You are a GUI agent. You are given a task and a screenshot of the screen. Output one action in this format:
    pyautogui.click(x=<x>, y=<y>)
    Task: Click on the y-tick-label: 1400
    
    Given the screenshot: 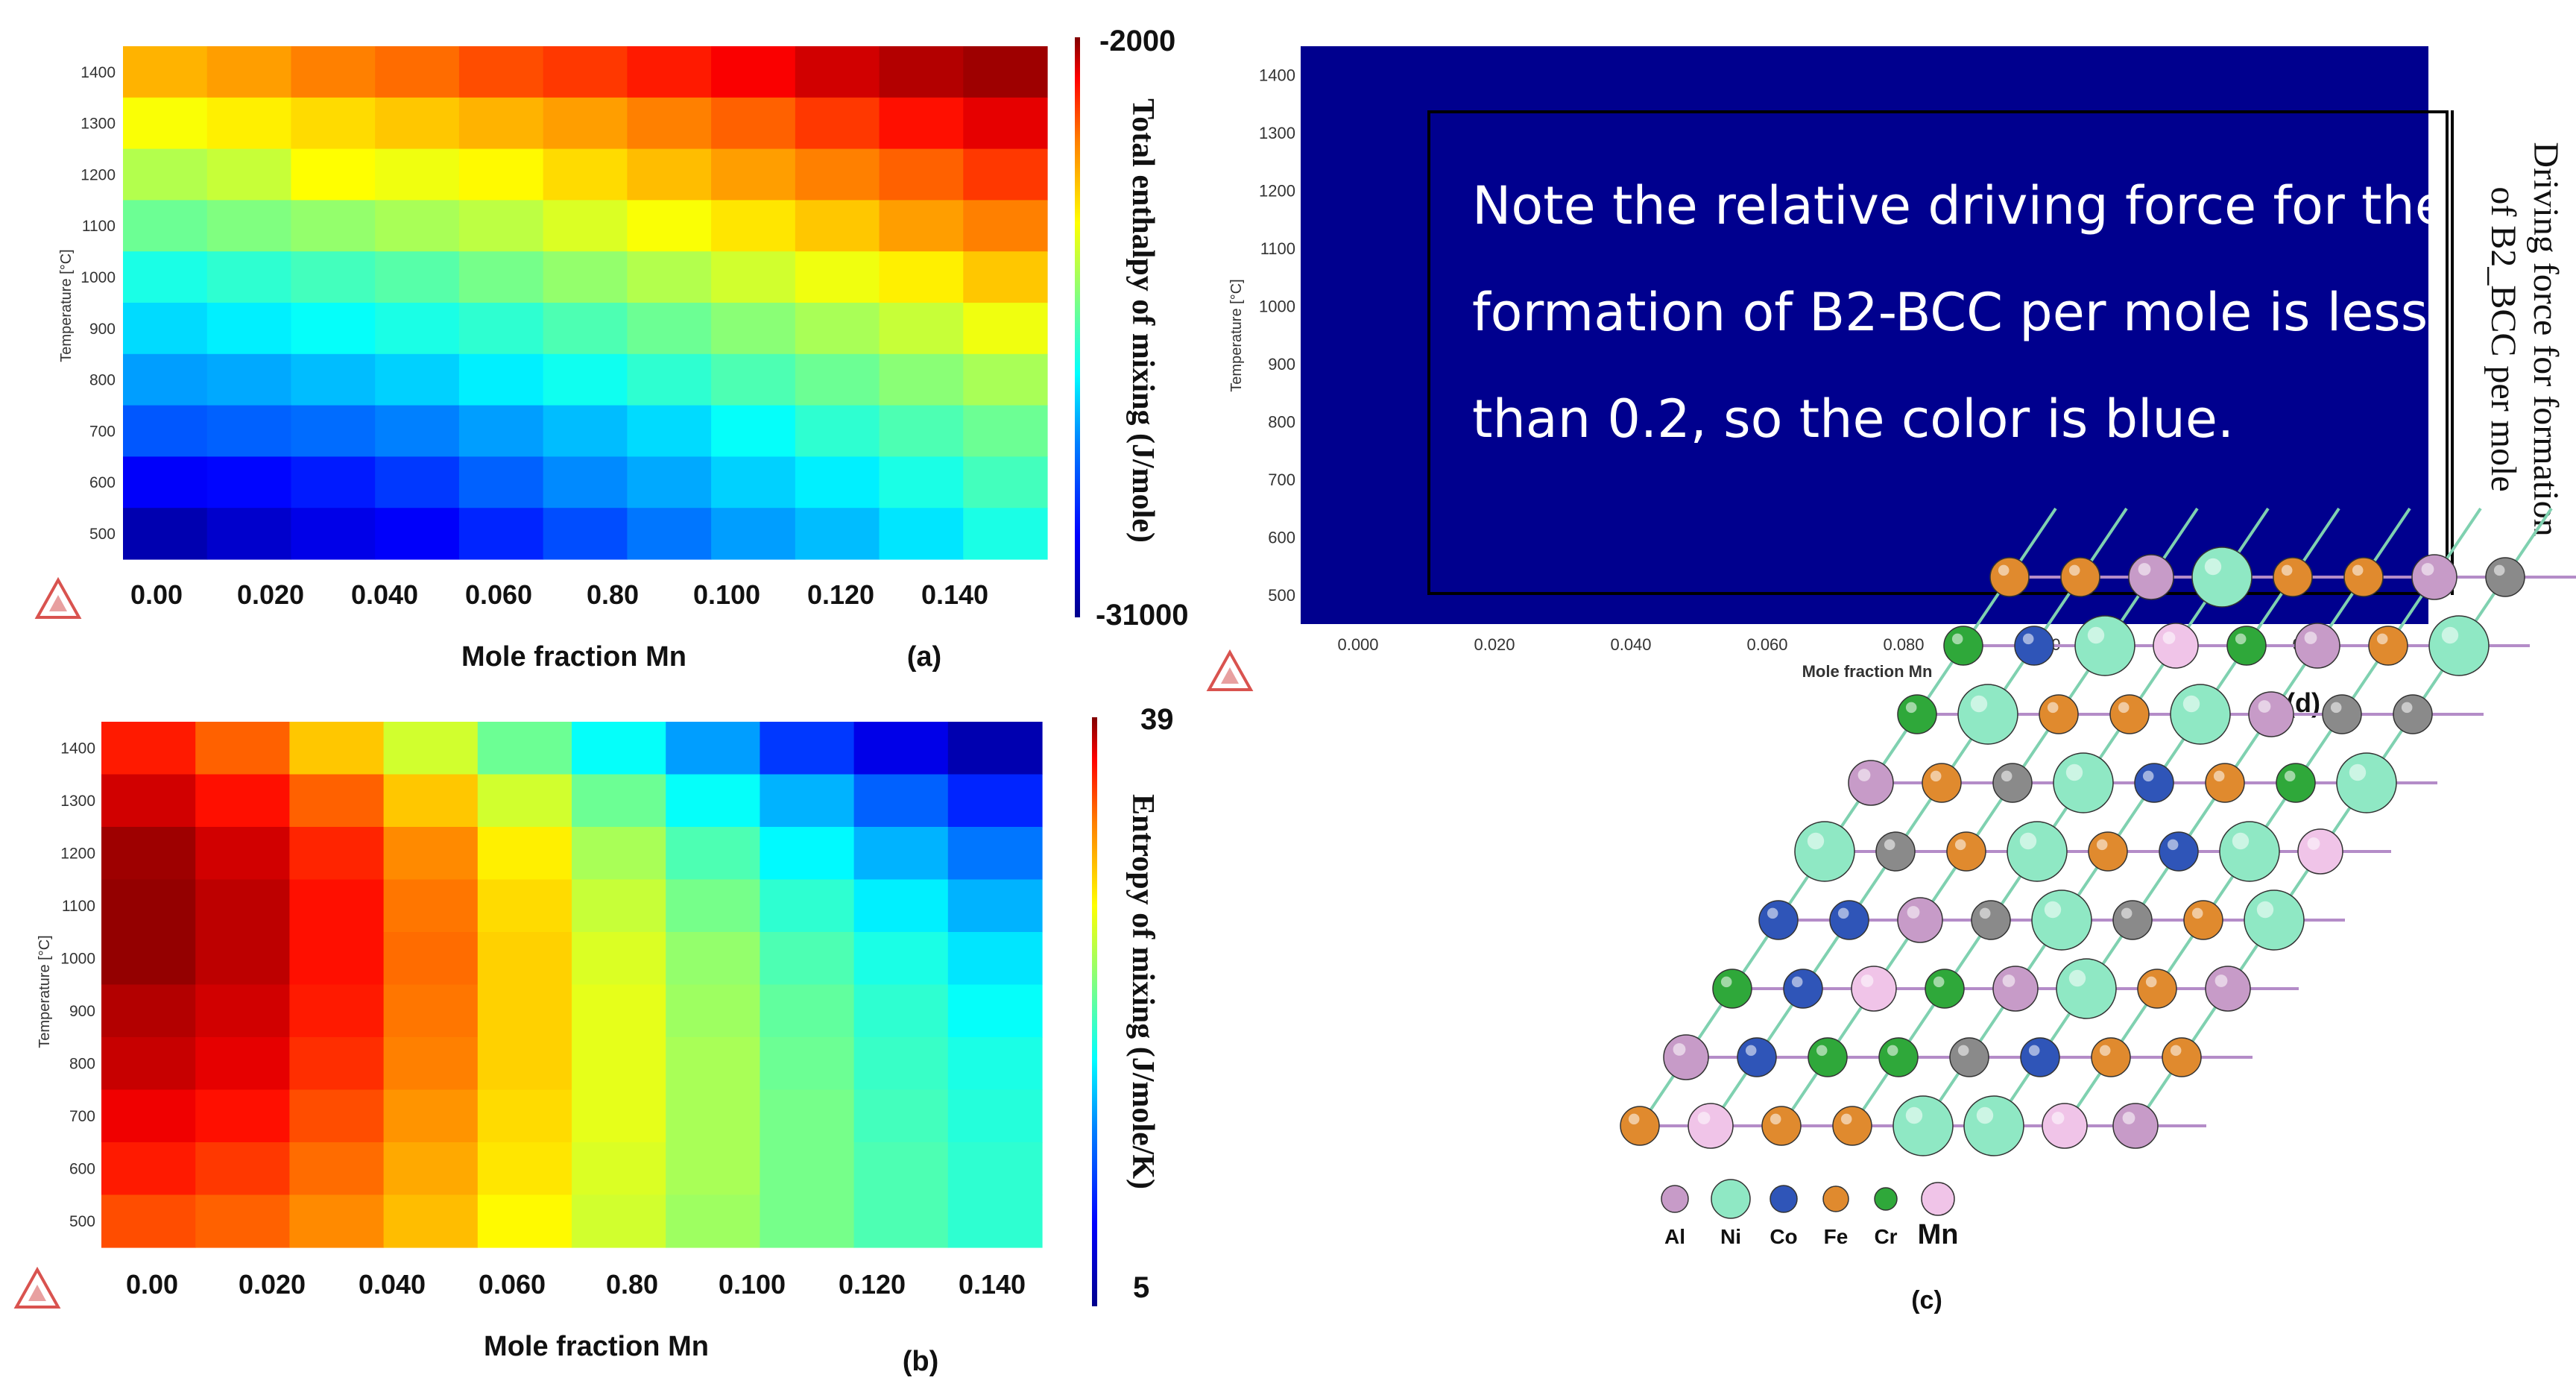 What is the action you would take?
    pyautogui.click(x=98, y=72)
    